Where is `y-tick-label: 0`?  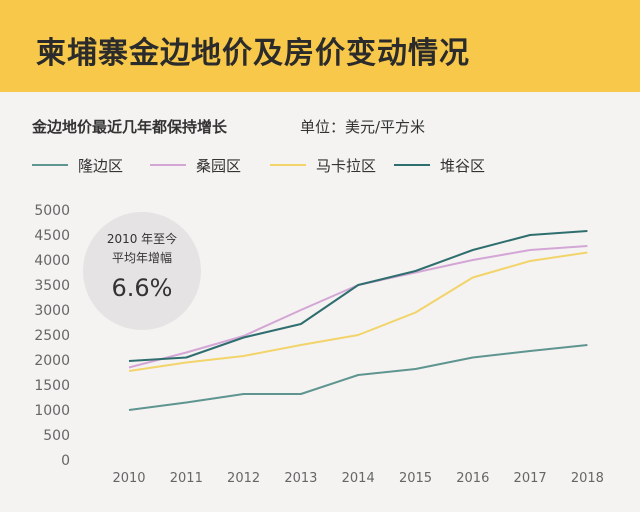 y-tick-label: 0 is located at coordinates (65, 461).